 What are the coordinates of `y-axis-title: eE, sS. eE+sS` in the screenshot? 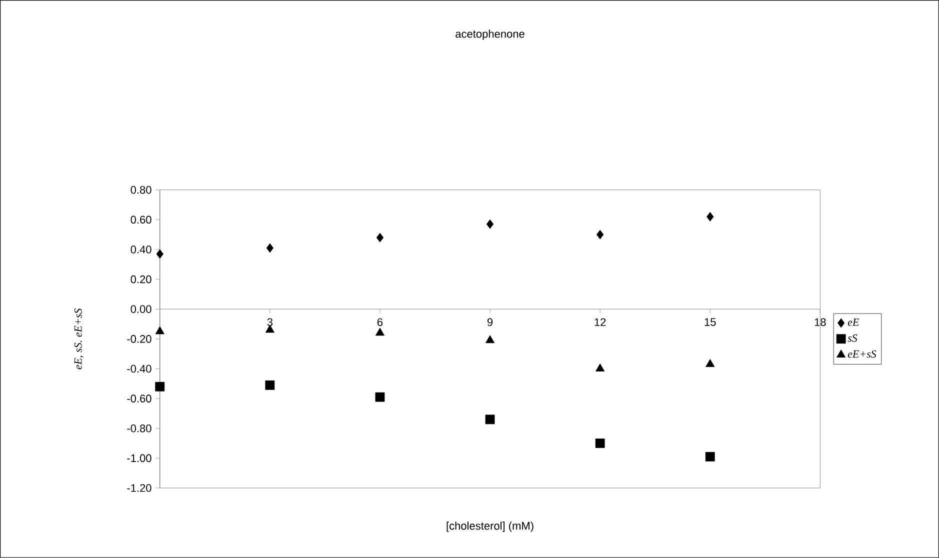 It's located at (79, 339).